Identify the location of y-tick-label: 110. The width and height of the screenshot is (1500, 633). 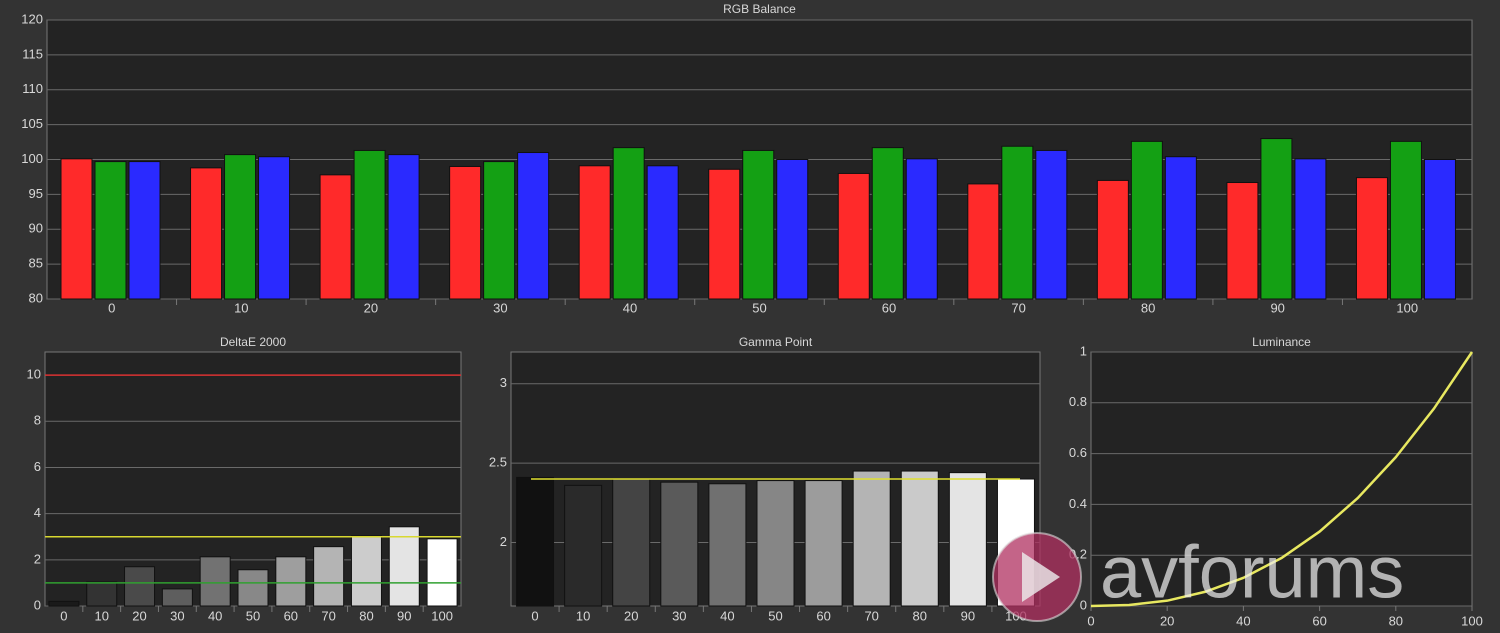
(32, 88).